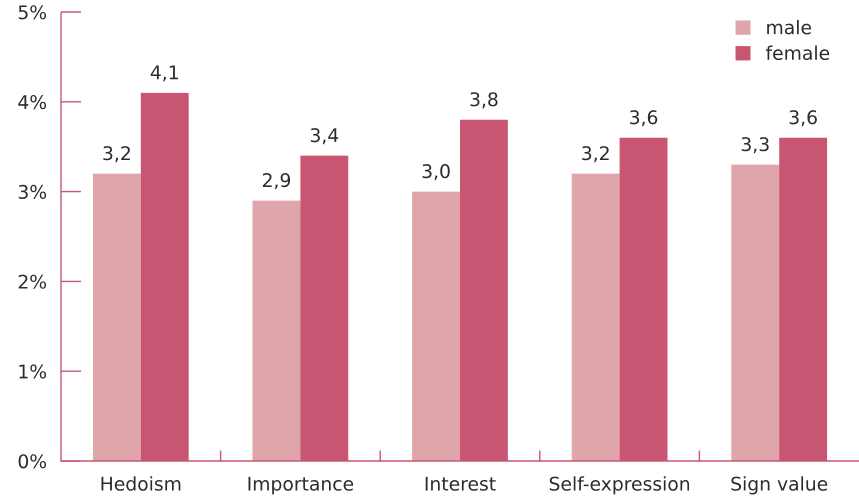 Image resolution: width=859 pixels, height=504 pixels. Describe the element at coordinates (484, 100) in the screenshot. I see `data-label: 3,8` at that location.